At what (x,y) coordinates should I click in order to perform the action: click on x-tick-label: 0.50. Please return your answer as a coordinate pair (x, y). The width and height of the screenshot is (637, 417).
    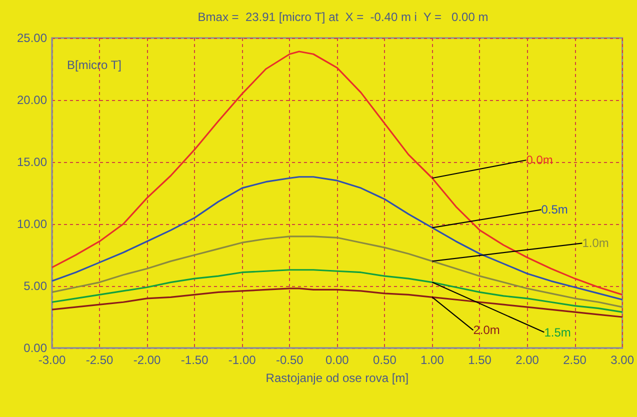
    Looking at the image, I should click on (385, 360).